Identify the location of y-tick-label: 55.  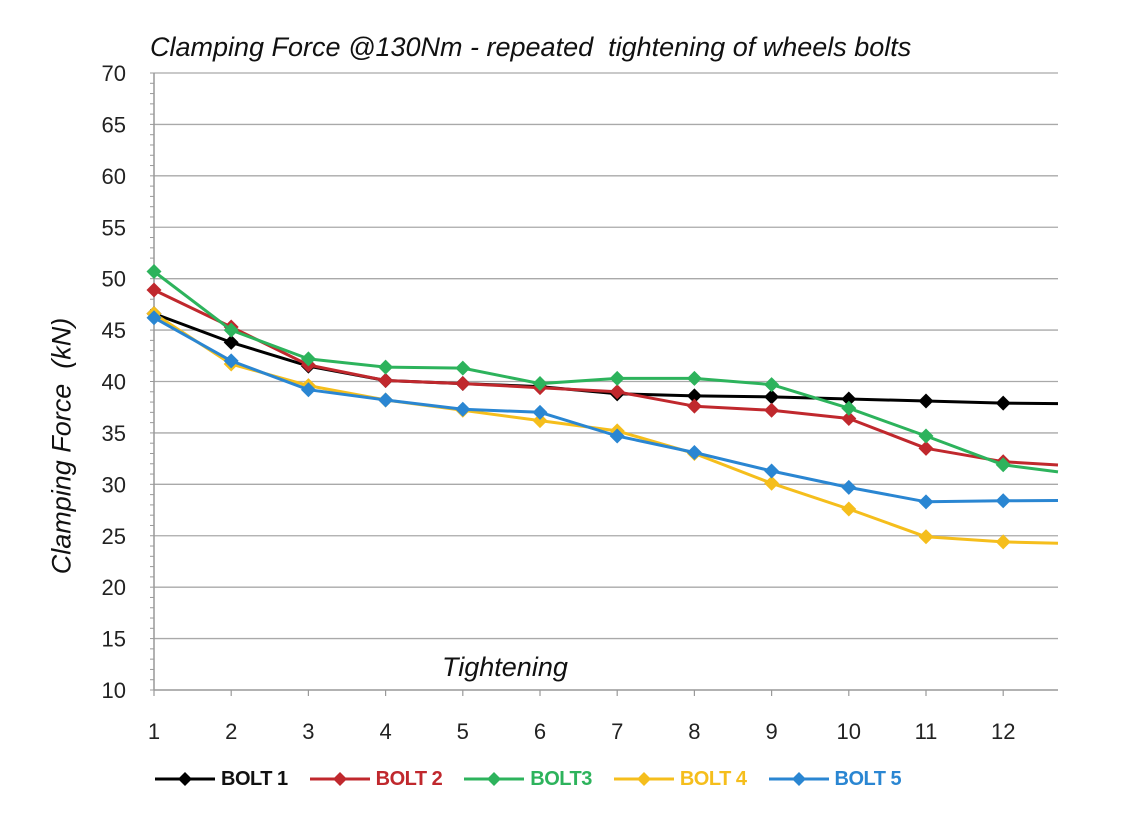
(114, 227).